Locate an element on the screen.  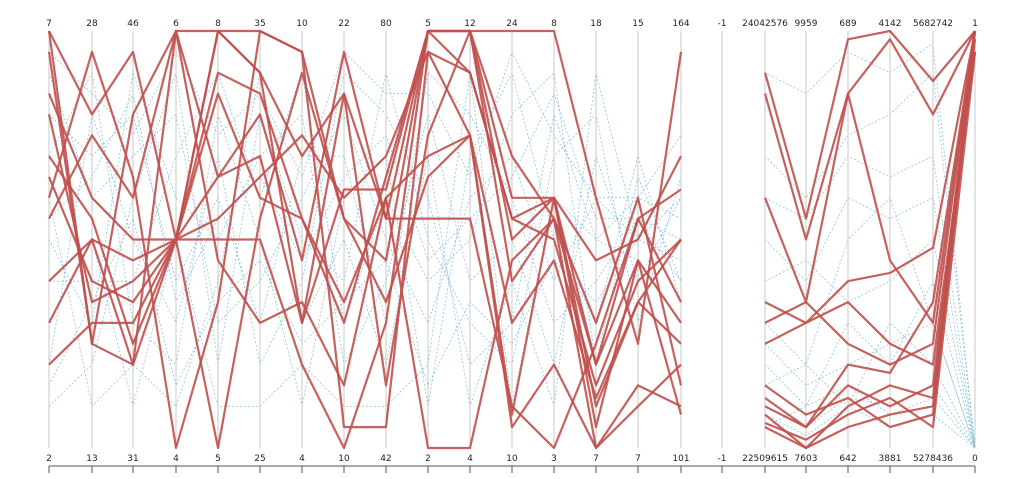
axis-bottom-label-9: 2 is located at coordinates (428, 459).